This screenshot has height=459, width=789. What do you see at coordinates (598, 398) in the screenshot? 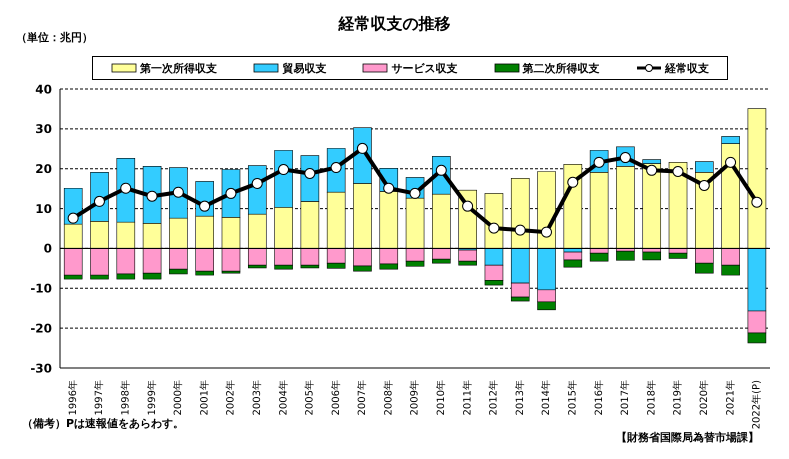
I see `x-tick-label: 2016年` at bounding box center [598, 398].